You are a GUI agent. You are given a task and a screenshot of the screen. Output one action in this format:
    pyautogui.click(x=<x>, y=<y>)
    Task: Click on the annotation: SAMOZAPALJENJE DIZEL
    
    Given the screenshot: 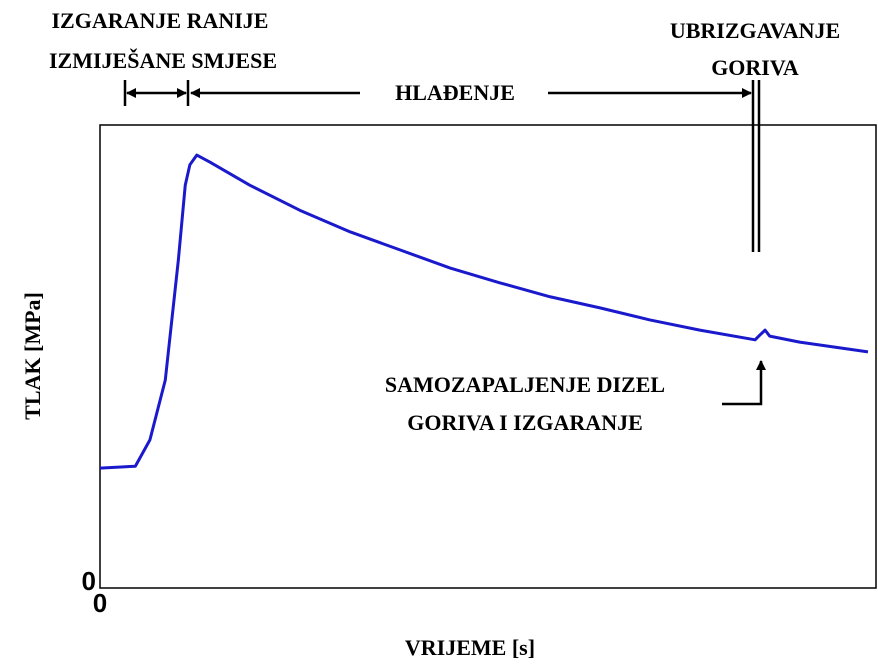 What is the action you would take?
    pyautogui.click(x=525, y=384)
    